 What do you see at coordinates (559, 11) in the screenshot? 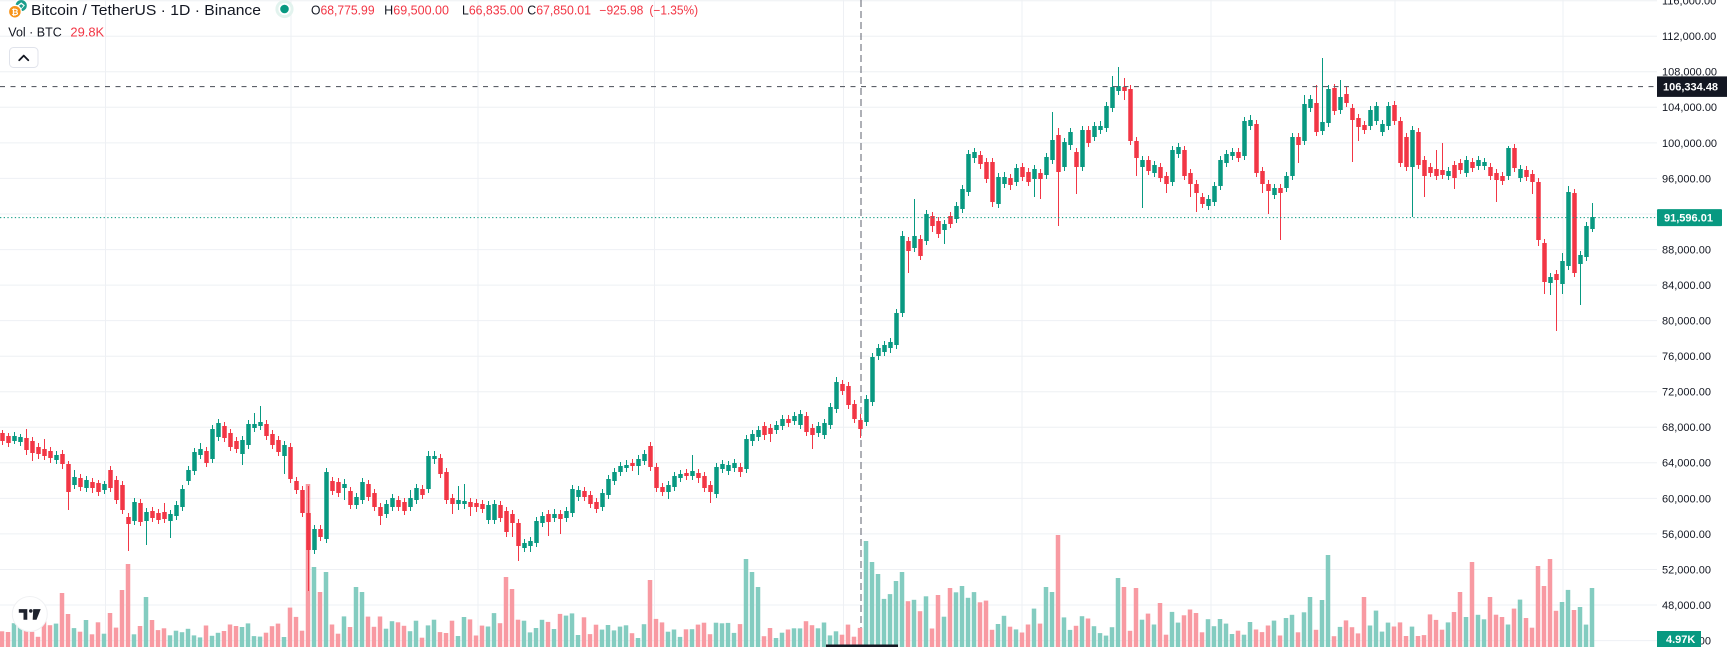
I see `svg-text: C67,850.01` at bounding box center [559, 11].